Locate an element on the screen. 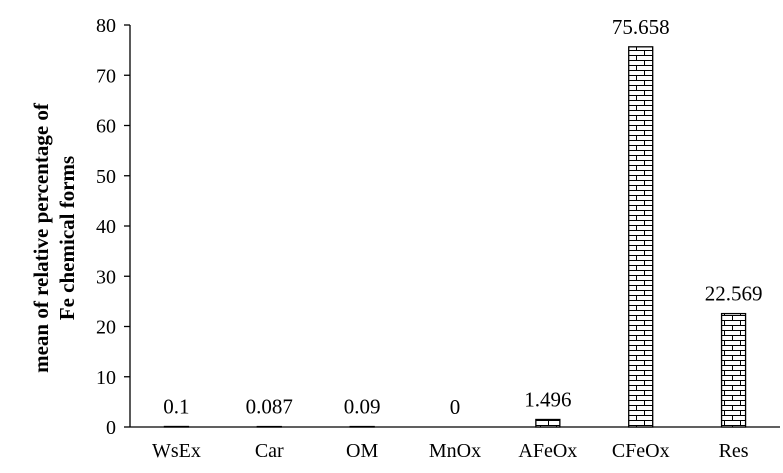 This screenshot has width=783, height=473. x-tick-label-om: OM is located at coordinates (362, 451).